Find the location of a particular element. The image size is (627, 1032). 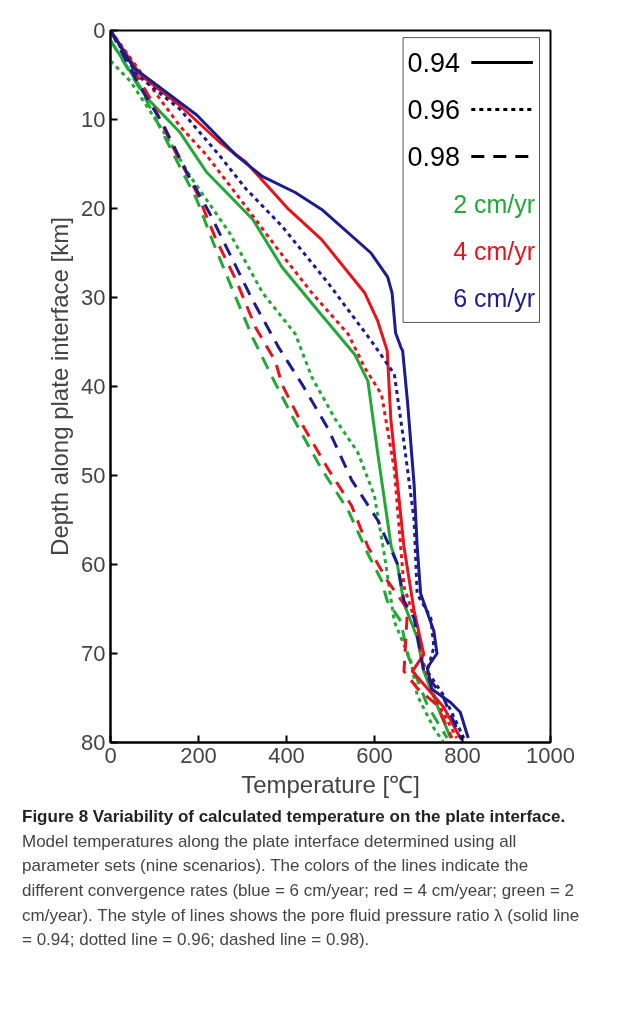

y-tick-label: 60 is located at coordinates (93, 564).